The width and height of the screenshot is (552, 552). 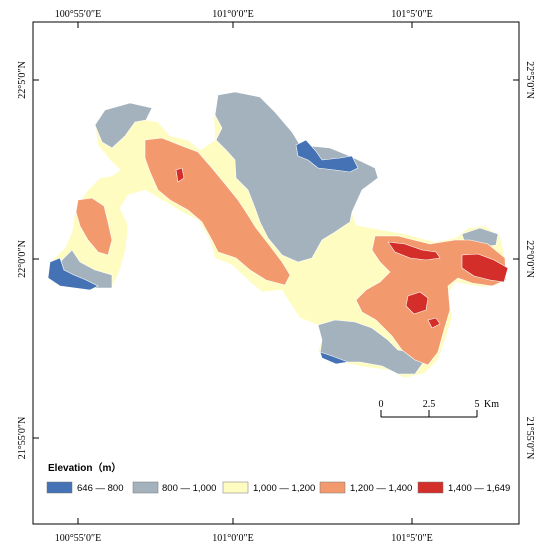 What do you see at coordinates (529, 438) in the screenshot?
I see `lat-label-right-3: 21°55′0″N` at bounding box center [529, 438].